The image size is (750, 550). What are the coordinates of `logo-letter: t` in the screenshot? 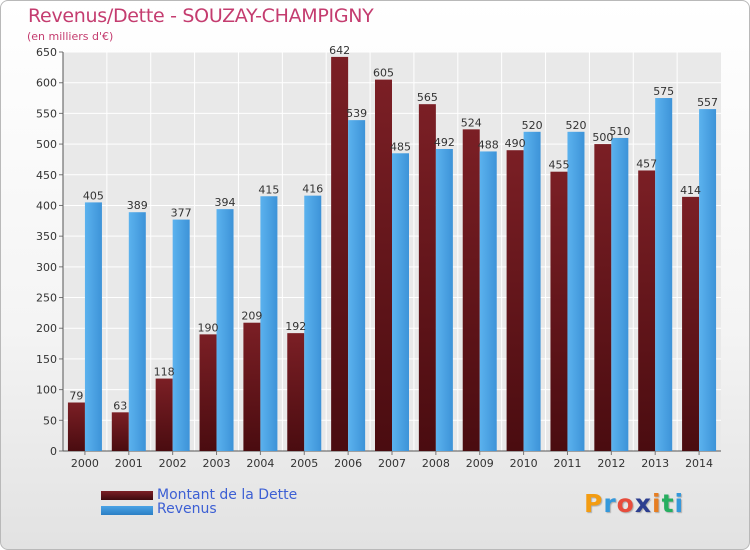 It's located at (668, 503).